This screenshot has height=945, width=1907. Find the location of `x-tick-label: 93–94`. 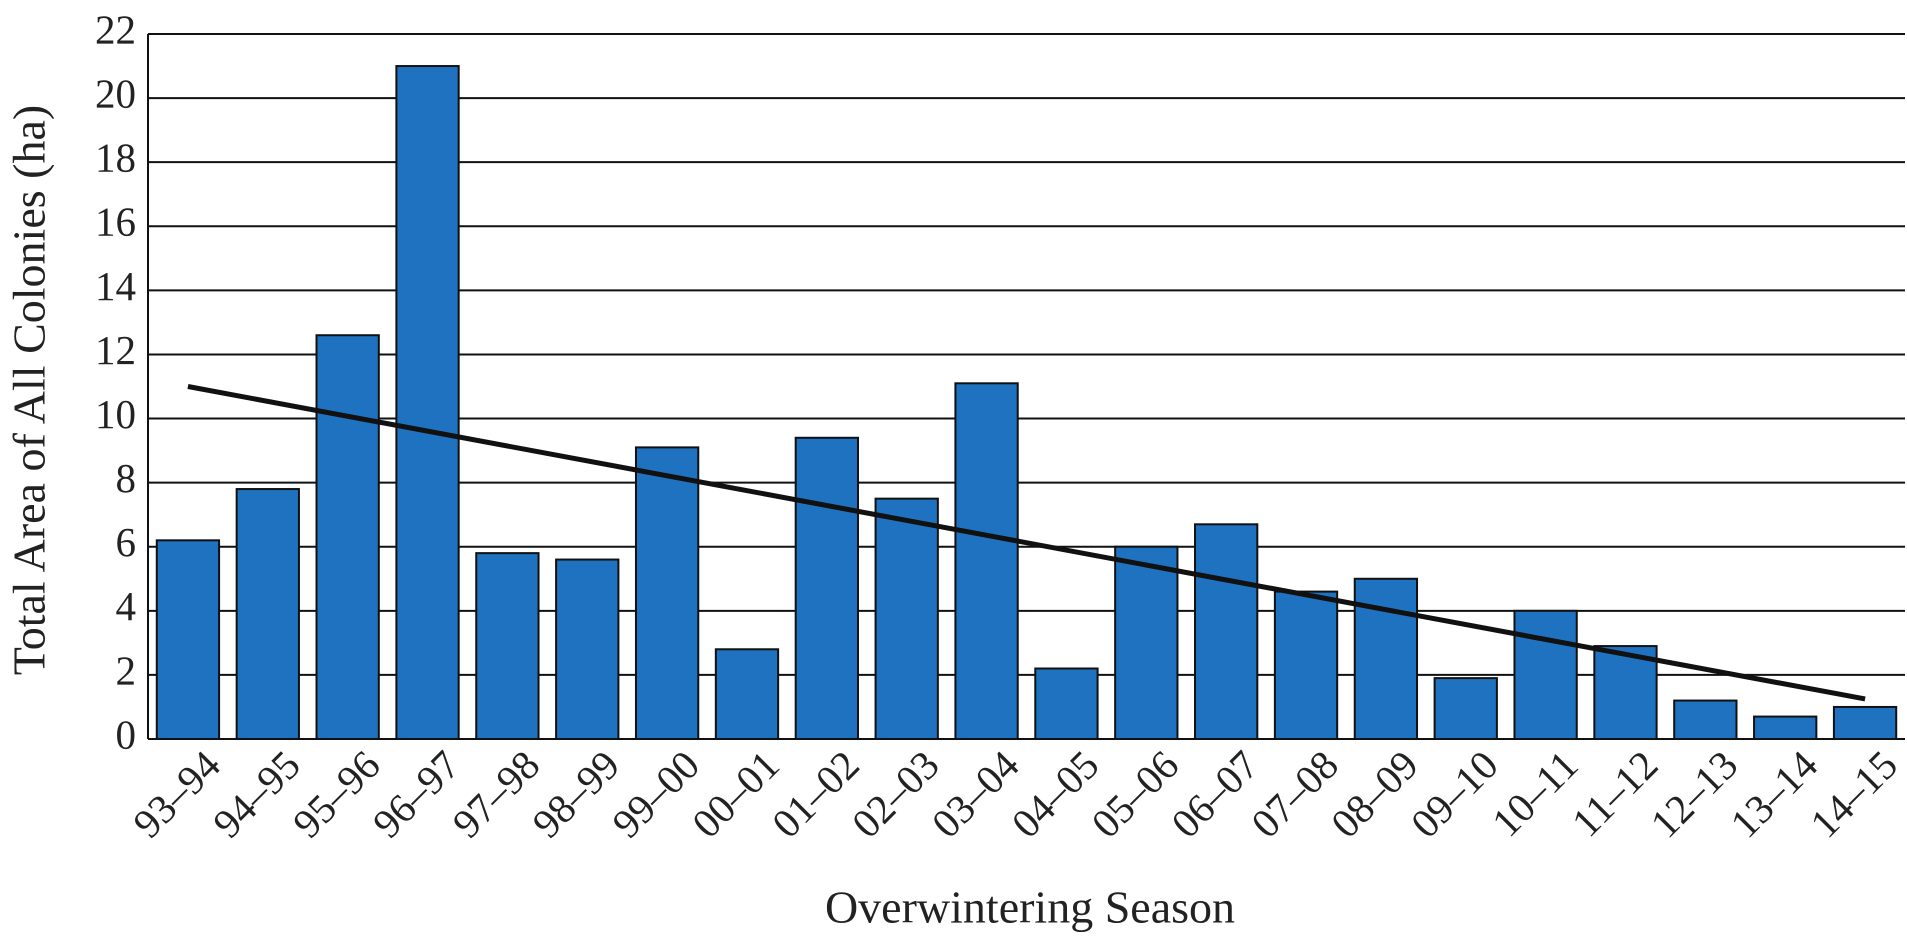

x-tick-label: 93–94 is located at coordinates (176, 793).